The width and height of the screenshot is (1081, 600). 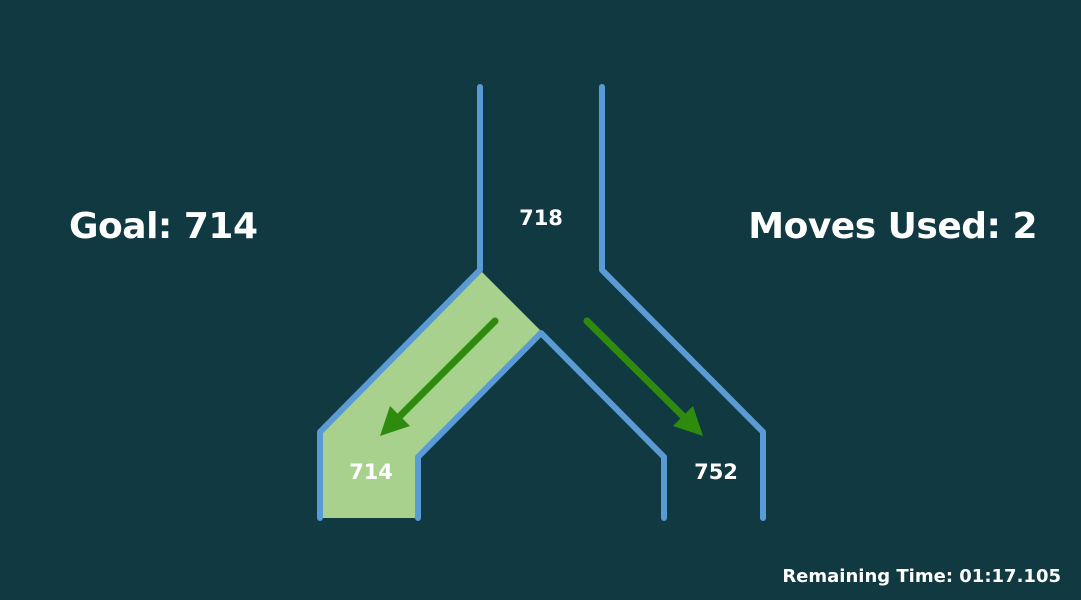 I want to click on left-value: 714, so click(x=371, y=472).